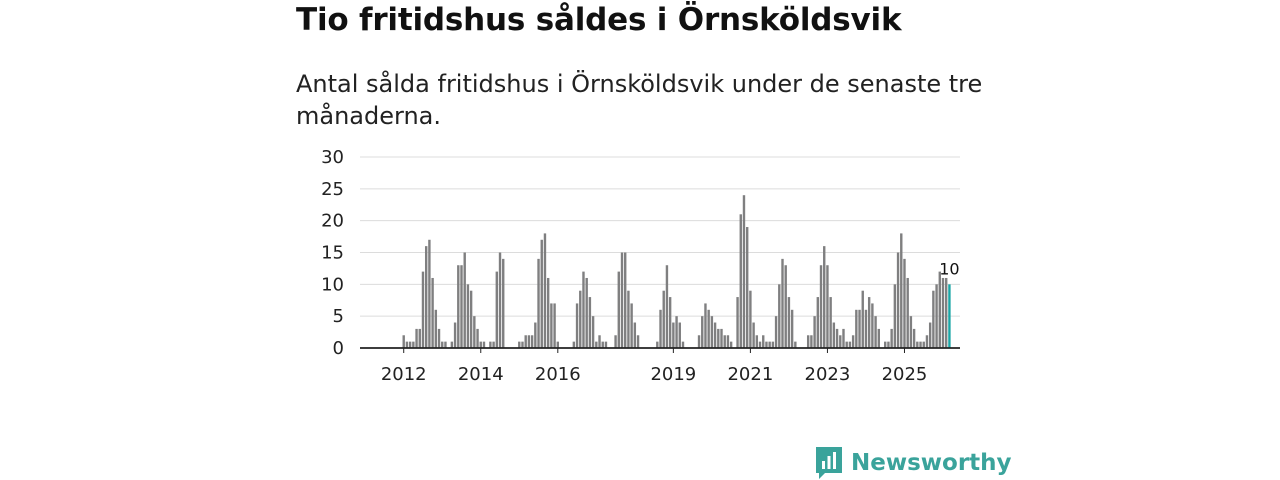 The image size is (1280, 480). Describe the element at coordinates (599, 20) in the screenshot. I see `chart-title: Tio fritidshus såldes i Örnsköldsvik` at that location.